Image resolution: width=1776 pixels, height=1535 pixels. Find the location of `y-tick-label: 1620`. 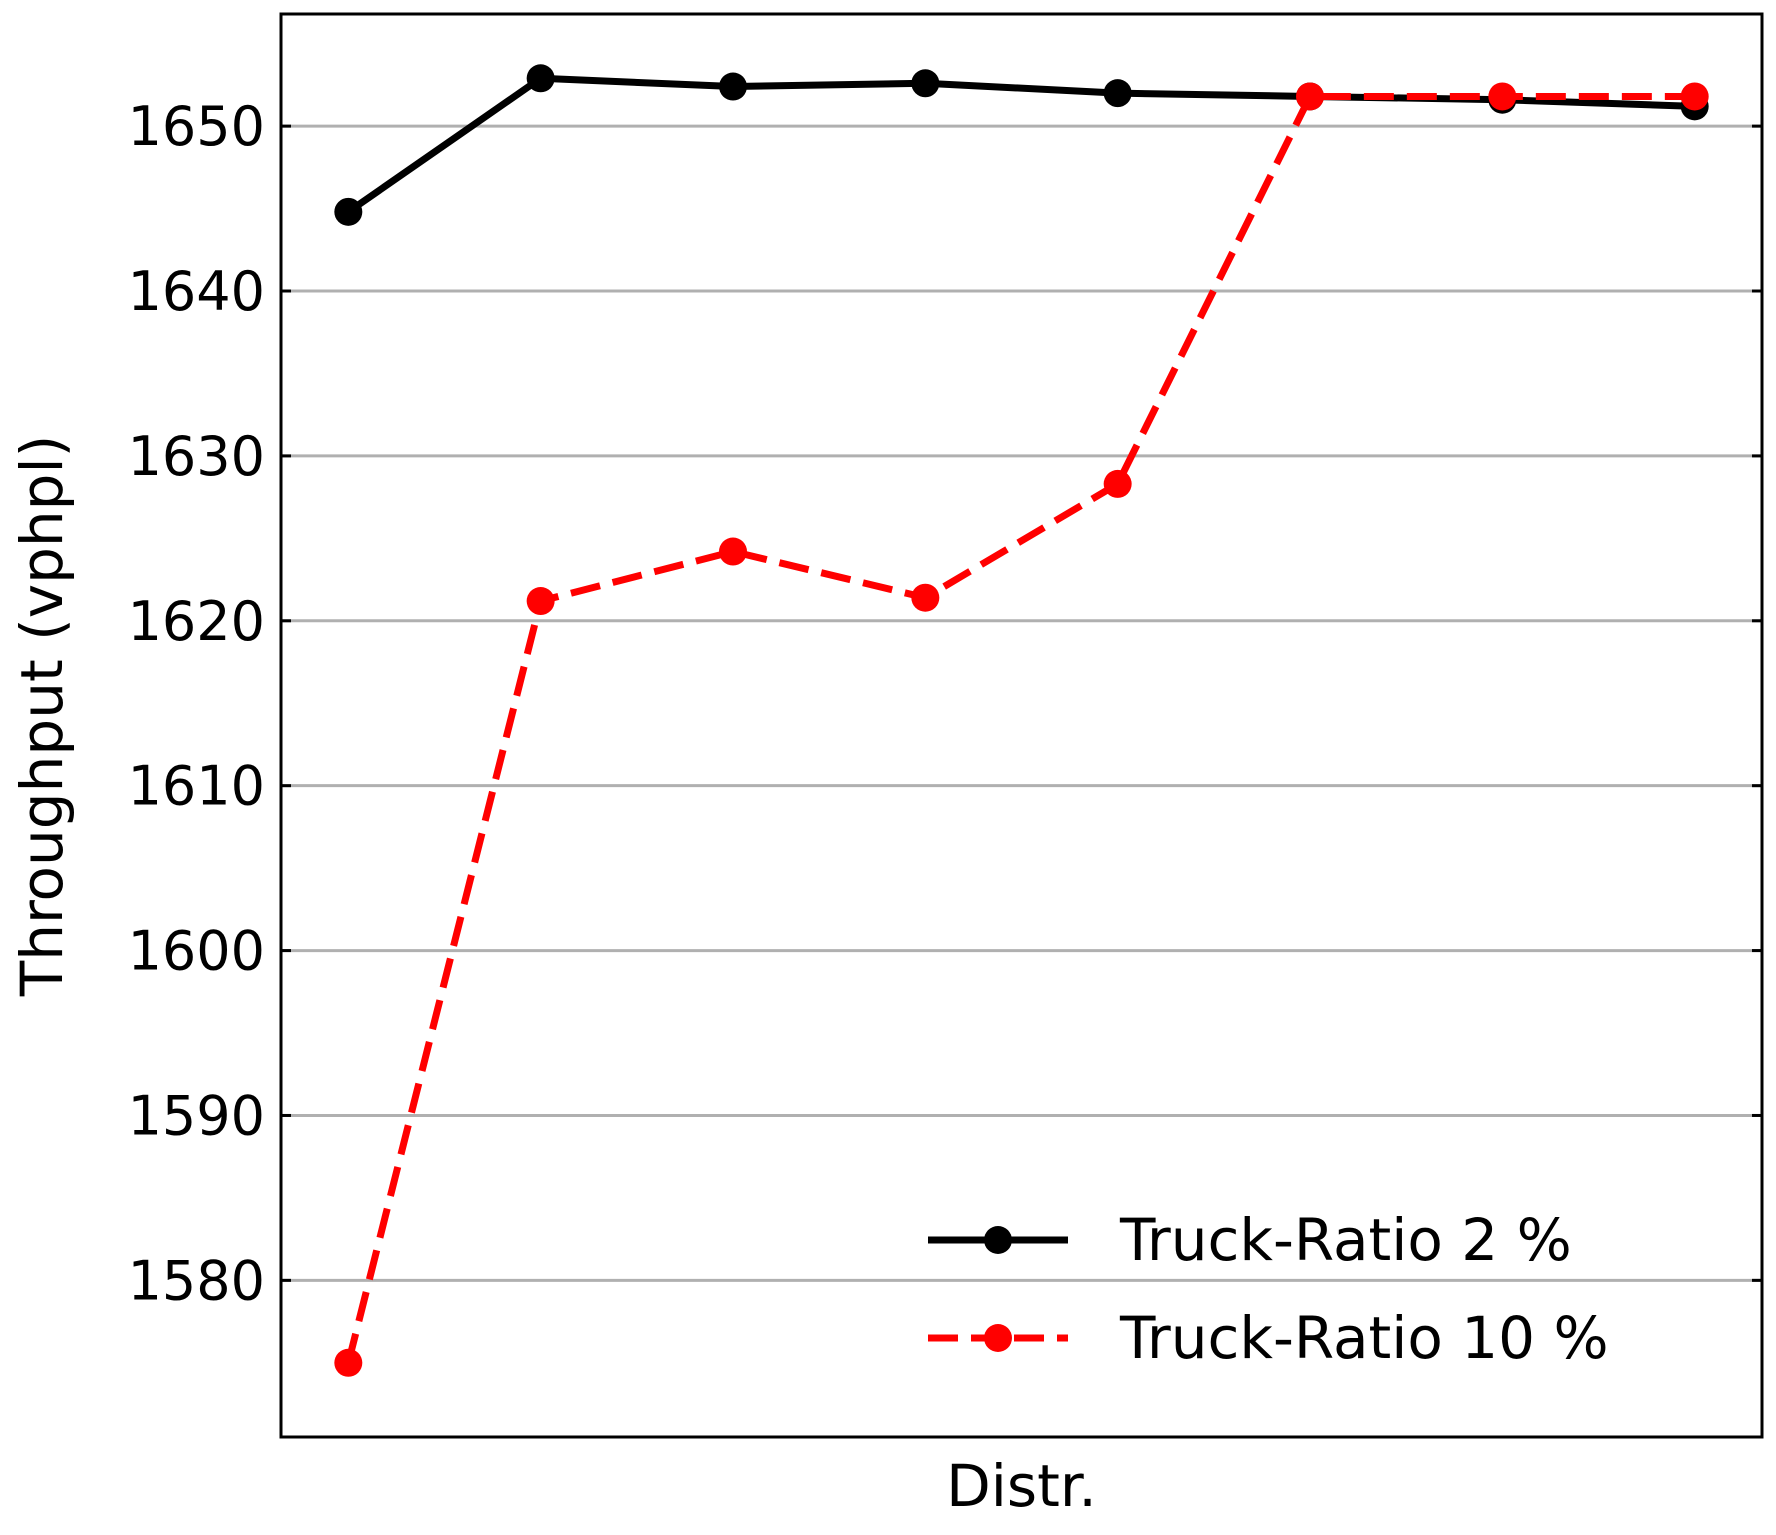

y-tick-label: 1620 is located at coordinates (196, 621).